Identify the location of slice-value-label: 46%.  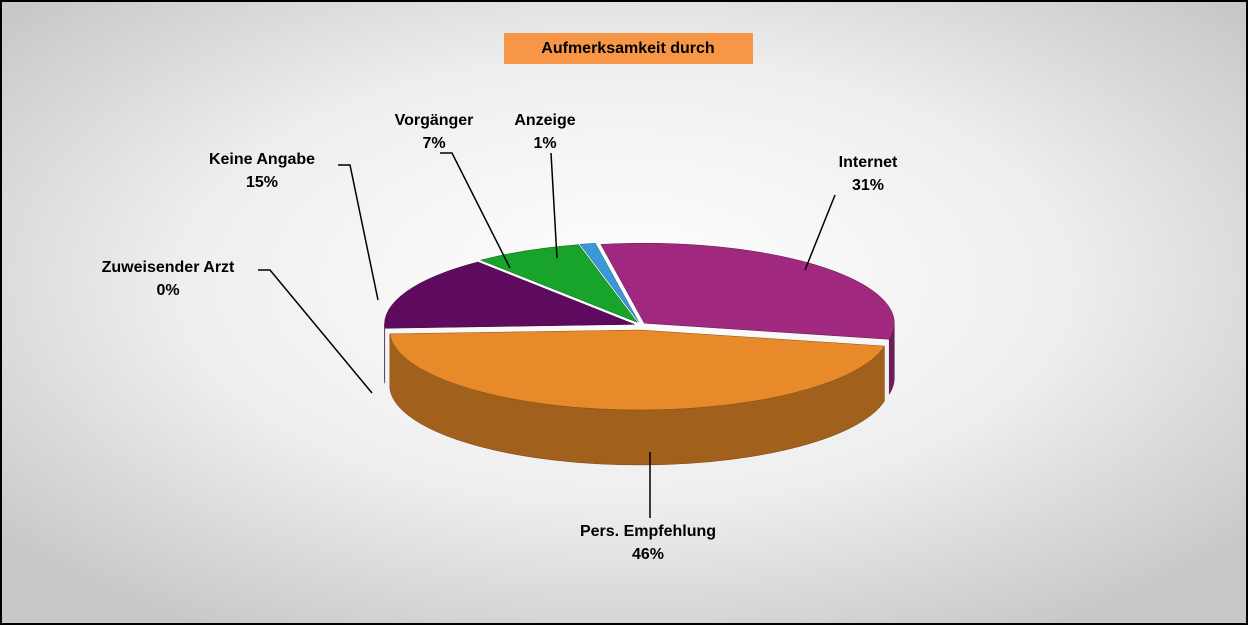
(648, 554).